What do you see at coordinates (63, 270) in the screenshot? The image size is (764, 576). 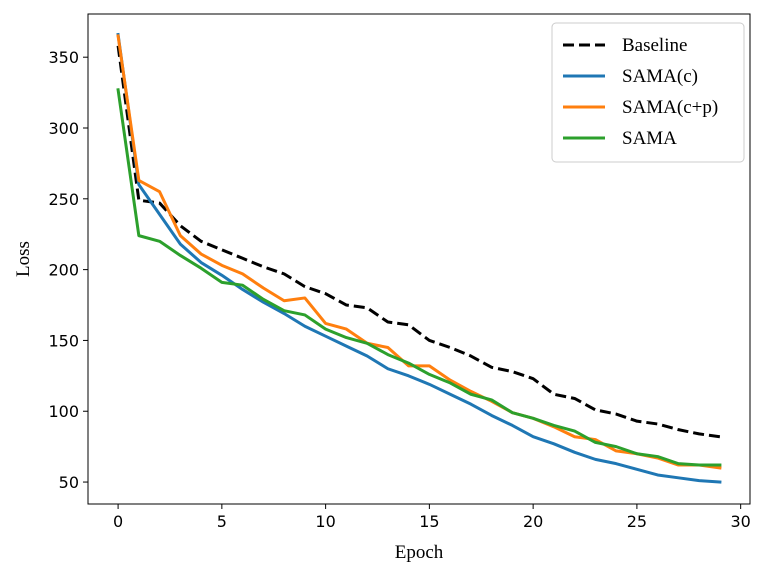 I see `y-tick-label: 200` at bounding box center [63, 270].